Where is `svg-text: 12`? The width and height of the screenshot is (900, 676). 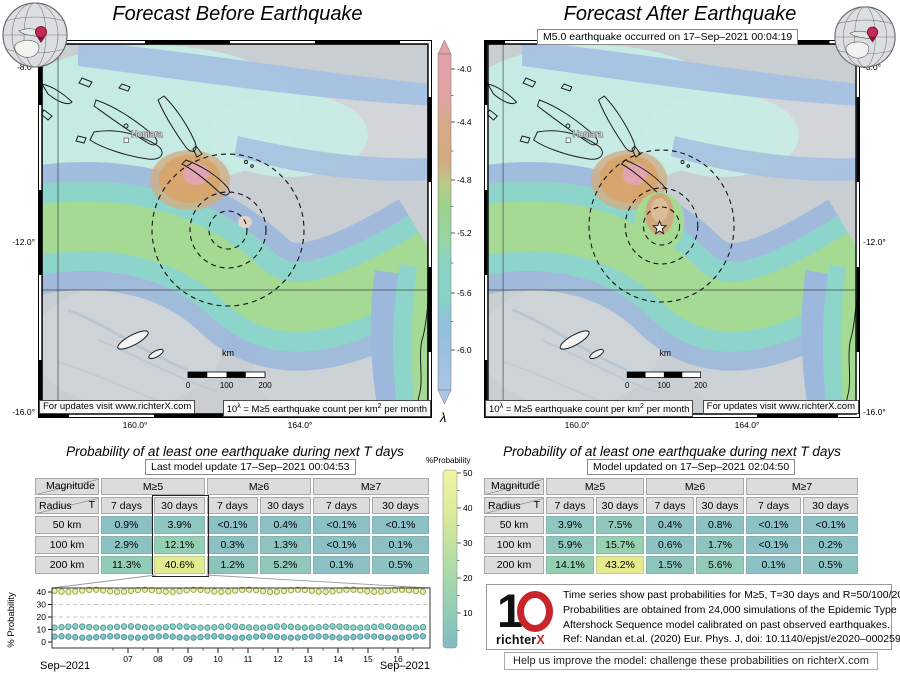
svg-text: 12 is located at coordinates (278, 659).